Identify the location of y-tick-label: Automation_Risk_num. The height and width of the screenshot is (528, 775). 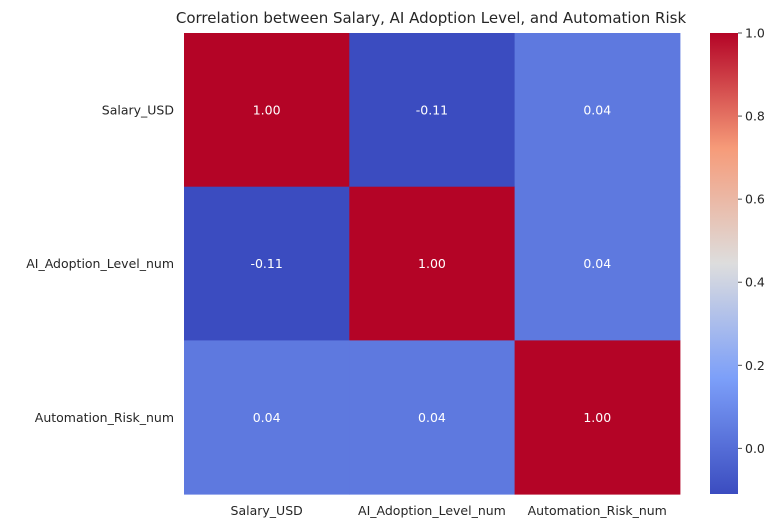
(104, 417).